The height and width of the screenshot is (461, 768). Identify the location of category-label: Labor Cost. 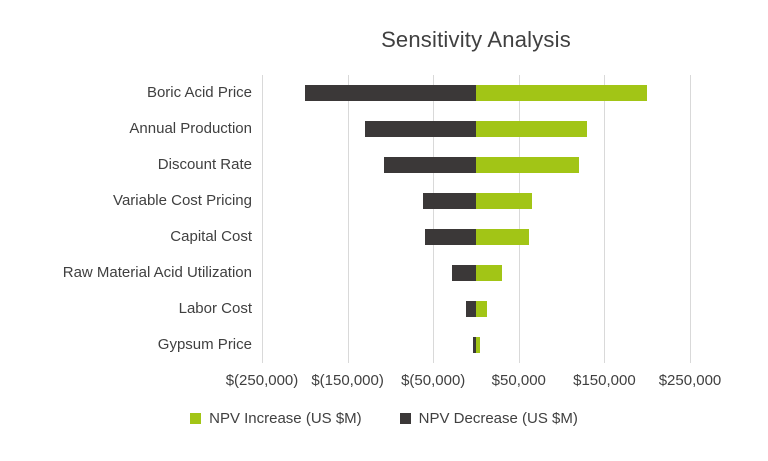
(215, 308).